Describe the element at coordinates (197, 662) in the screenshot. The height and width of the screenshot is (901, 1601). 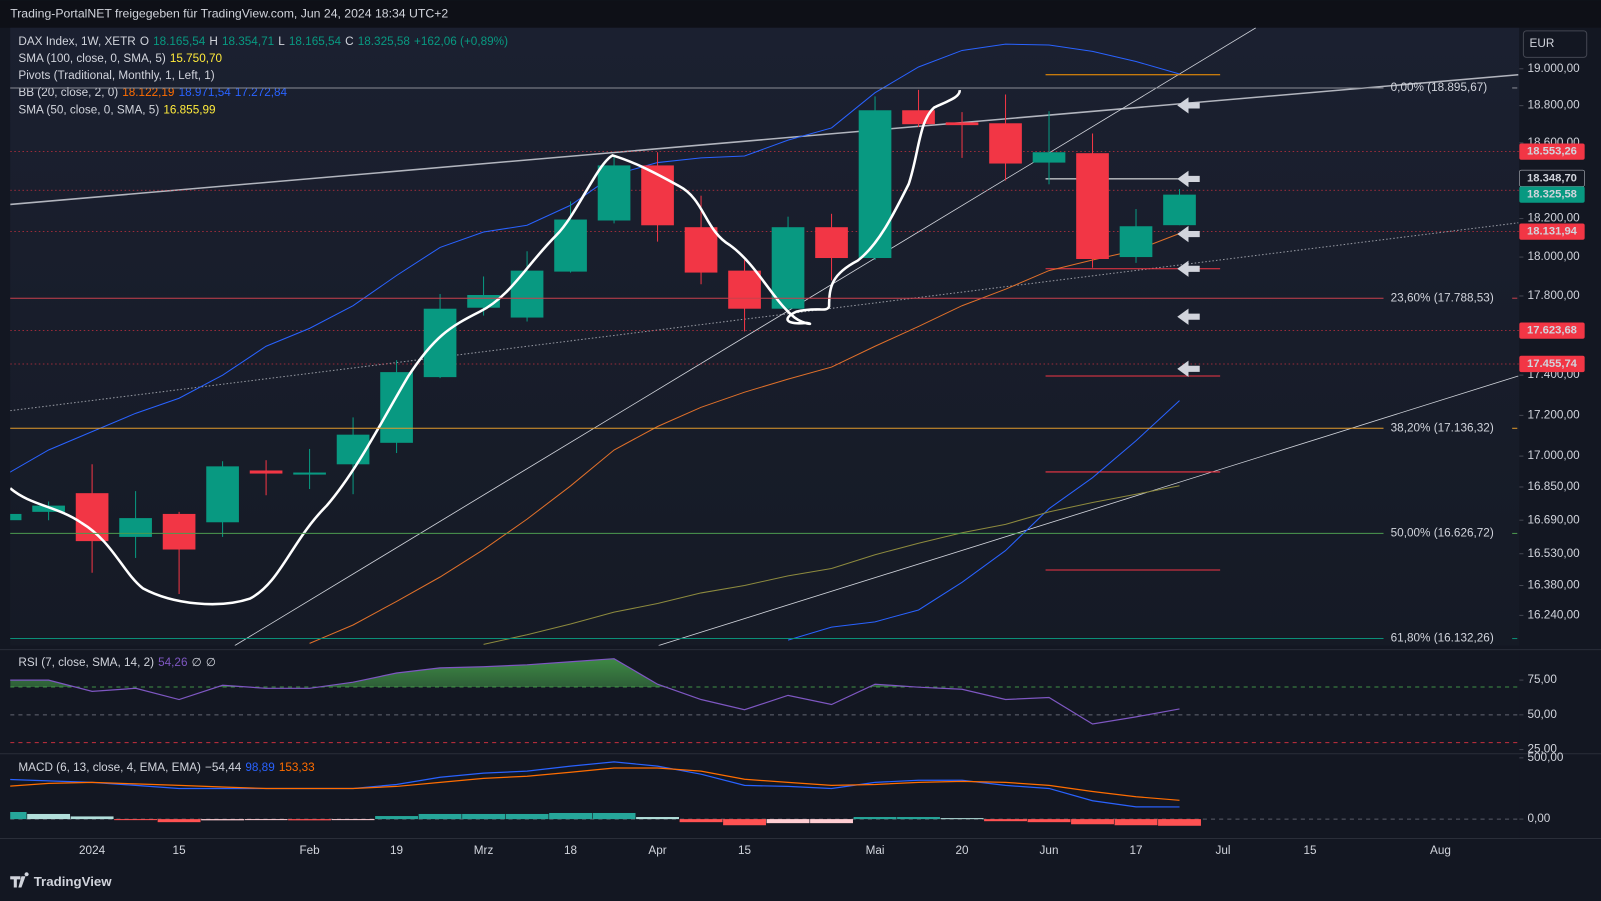
I see `legend-item: ∅` at that location.